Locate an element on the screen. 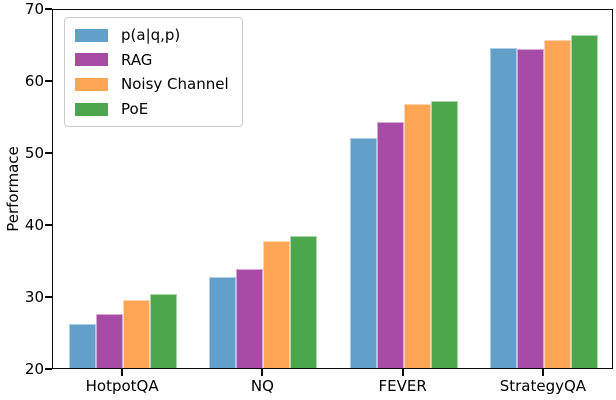 The height and width of the screenshot is (400, 616). bar-noisy-channel-nq is located at coordinates (277, 304).